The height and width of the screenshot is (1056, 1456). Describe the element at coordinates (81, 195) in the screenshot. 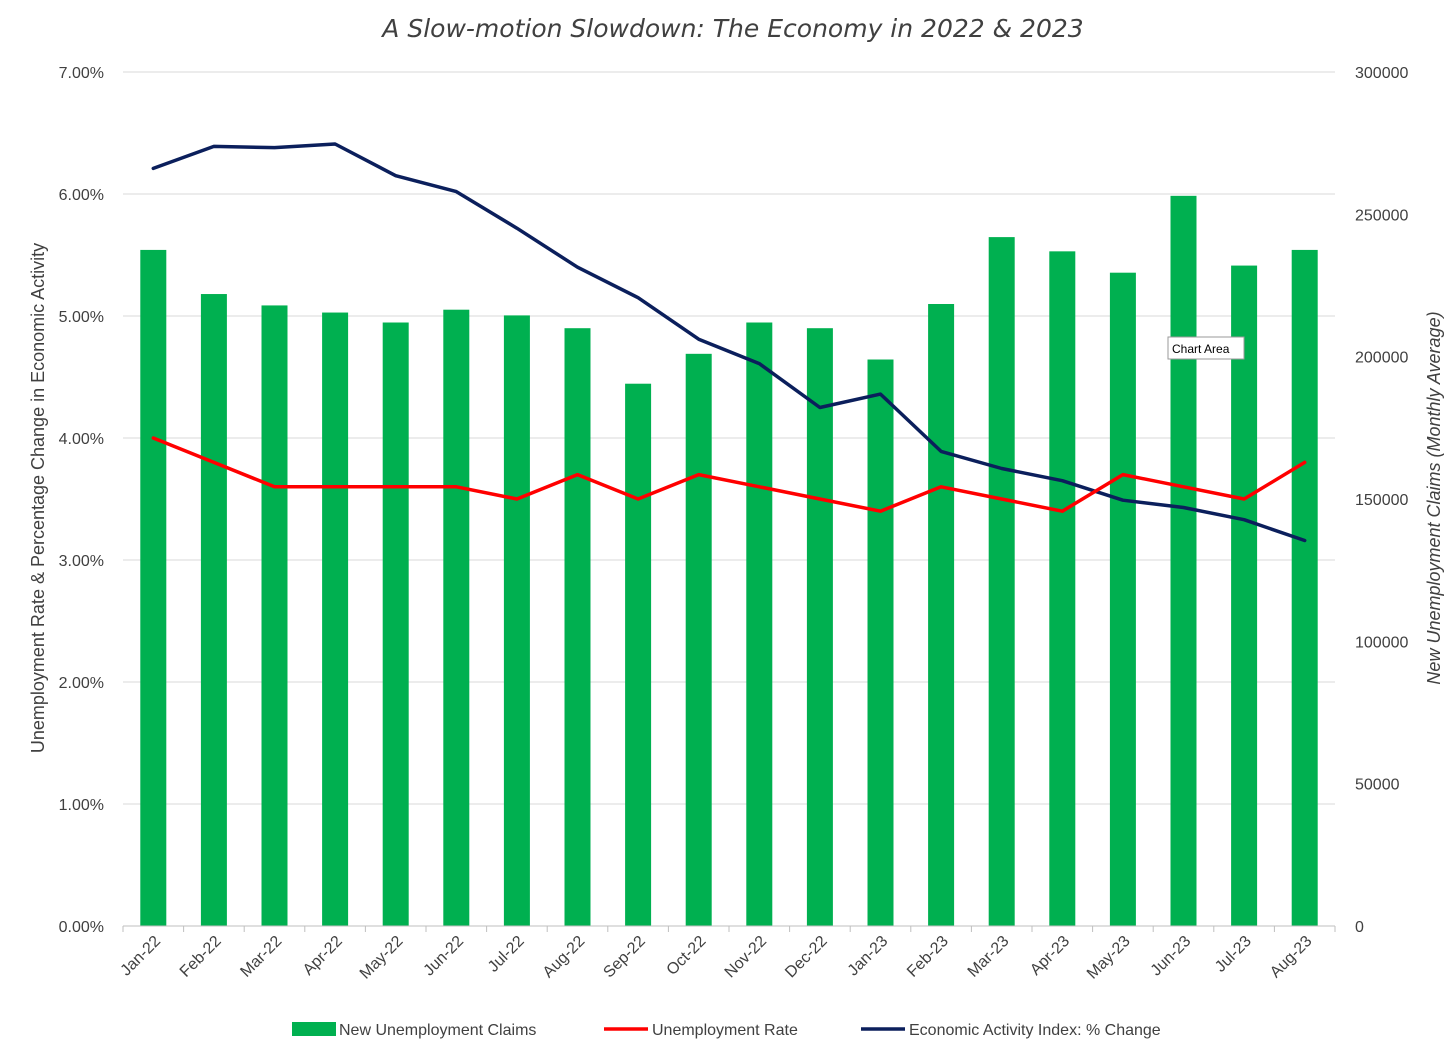

I see `y-tick-label: 6.00%` at that location.